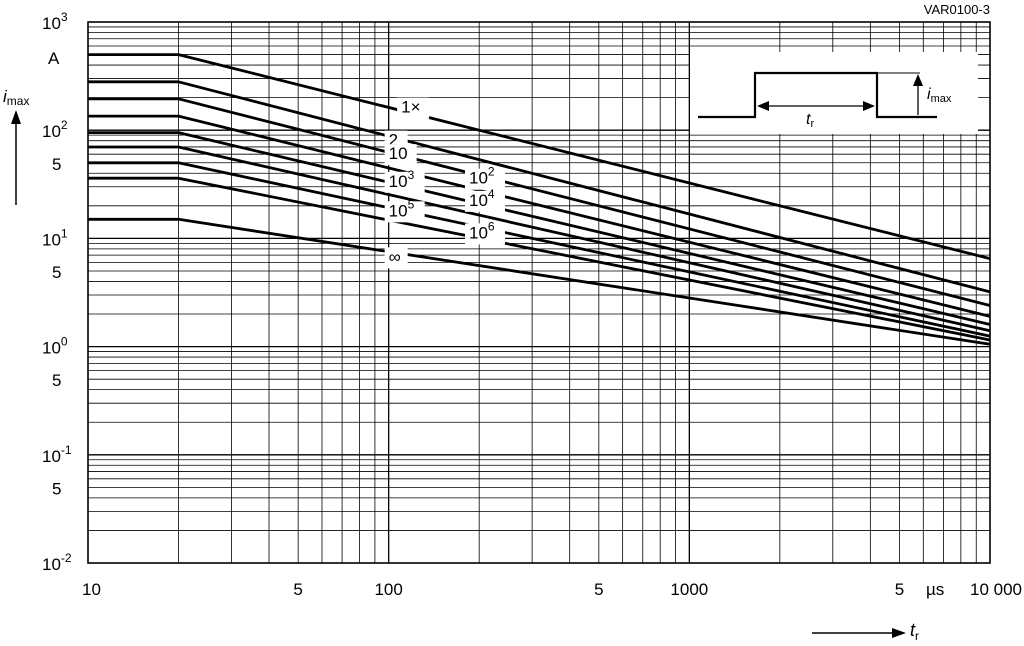  I want to click on x-tick-label: 10, so click(91, 589).